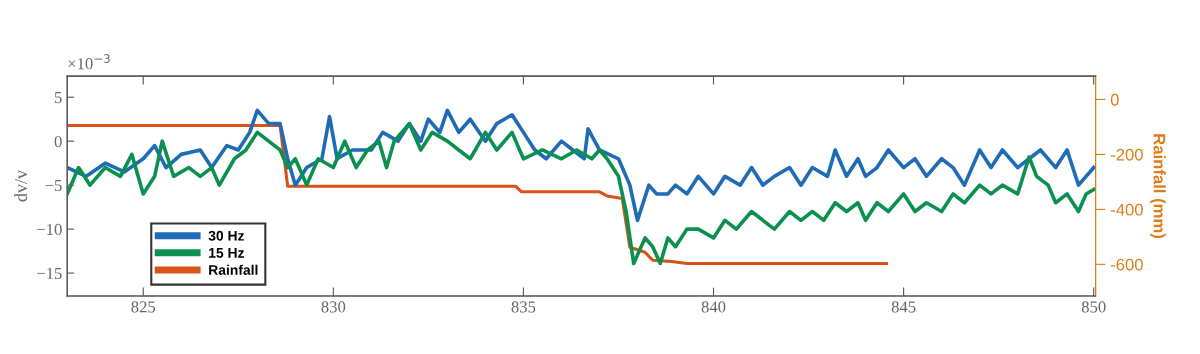  What do you see at coordinates (143, 307) in the screenshot?
I see `x-tick-label: 825` at bounding box center [143, 307].